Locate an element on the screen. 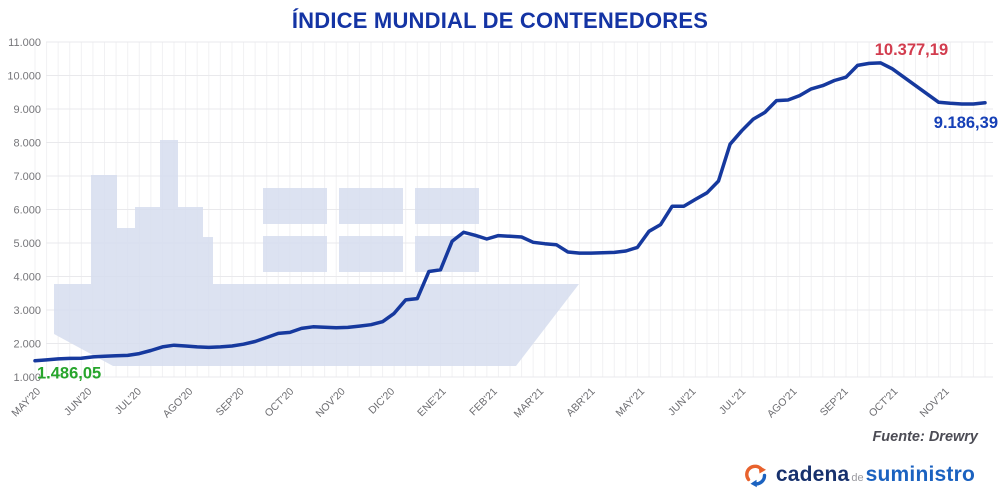 The image size is (1000, 500). y-axis-tick-label: 8.000 is located at coordinates (27, 144).